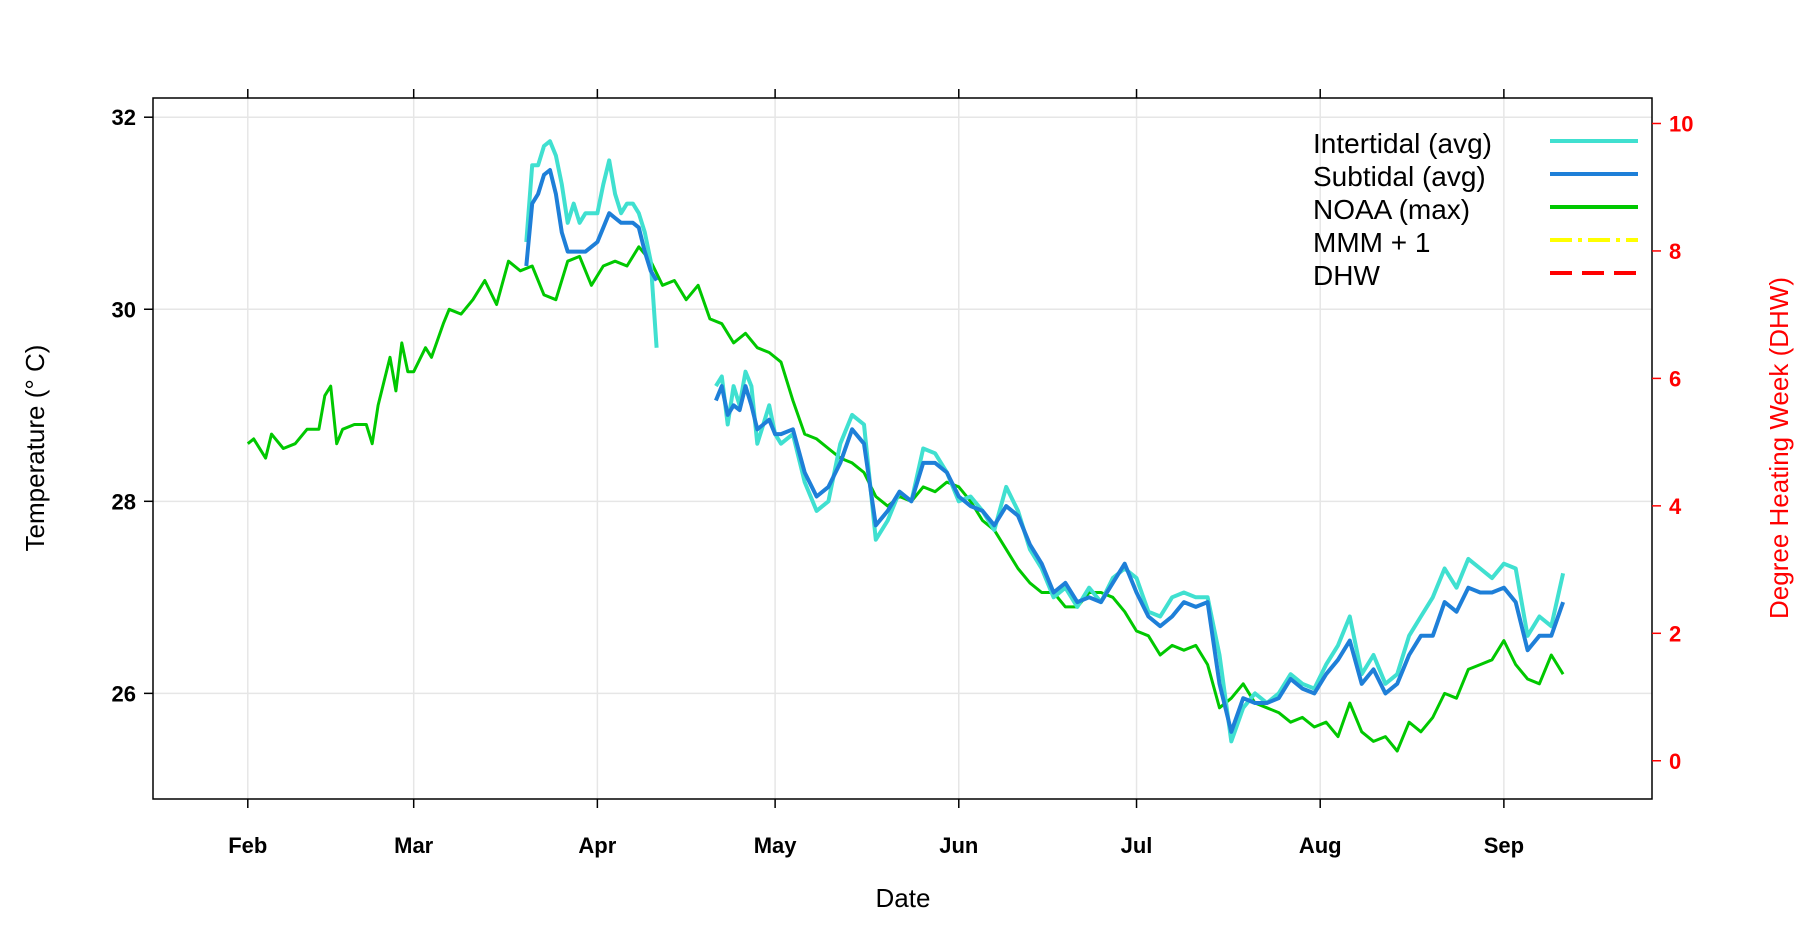  Describe the element at coordinates (1504, 845) in the screenshot. I see `x-tick-label: Sep` at that location.